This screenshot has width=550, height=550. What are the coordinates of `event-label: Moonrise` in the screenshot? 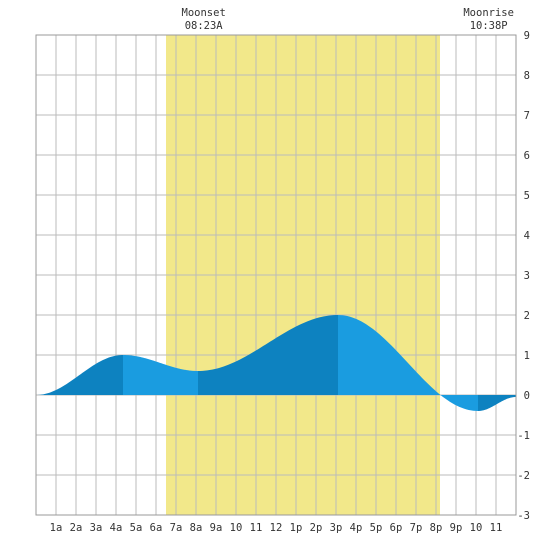 It's located at (488, 13).